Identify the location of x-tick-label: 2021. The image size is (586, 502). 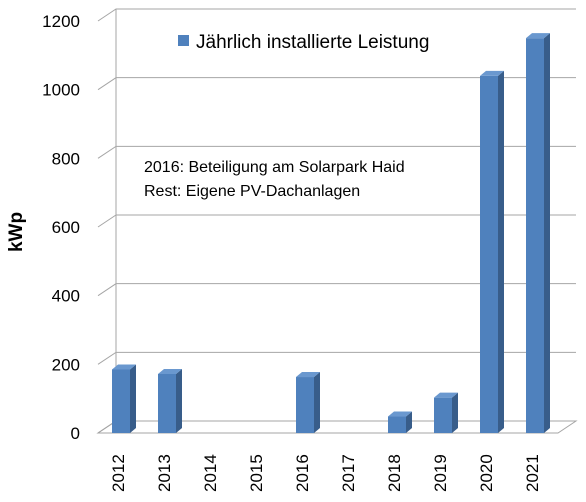
(532, 473).